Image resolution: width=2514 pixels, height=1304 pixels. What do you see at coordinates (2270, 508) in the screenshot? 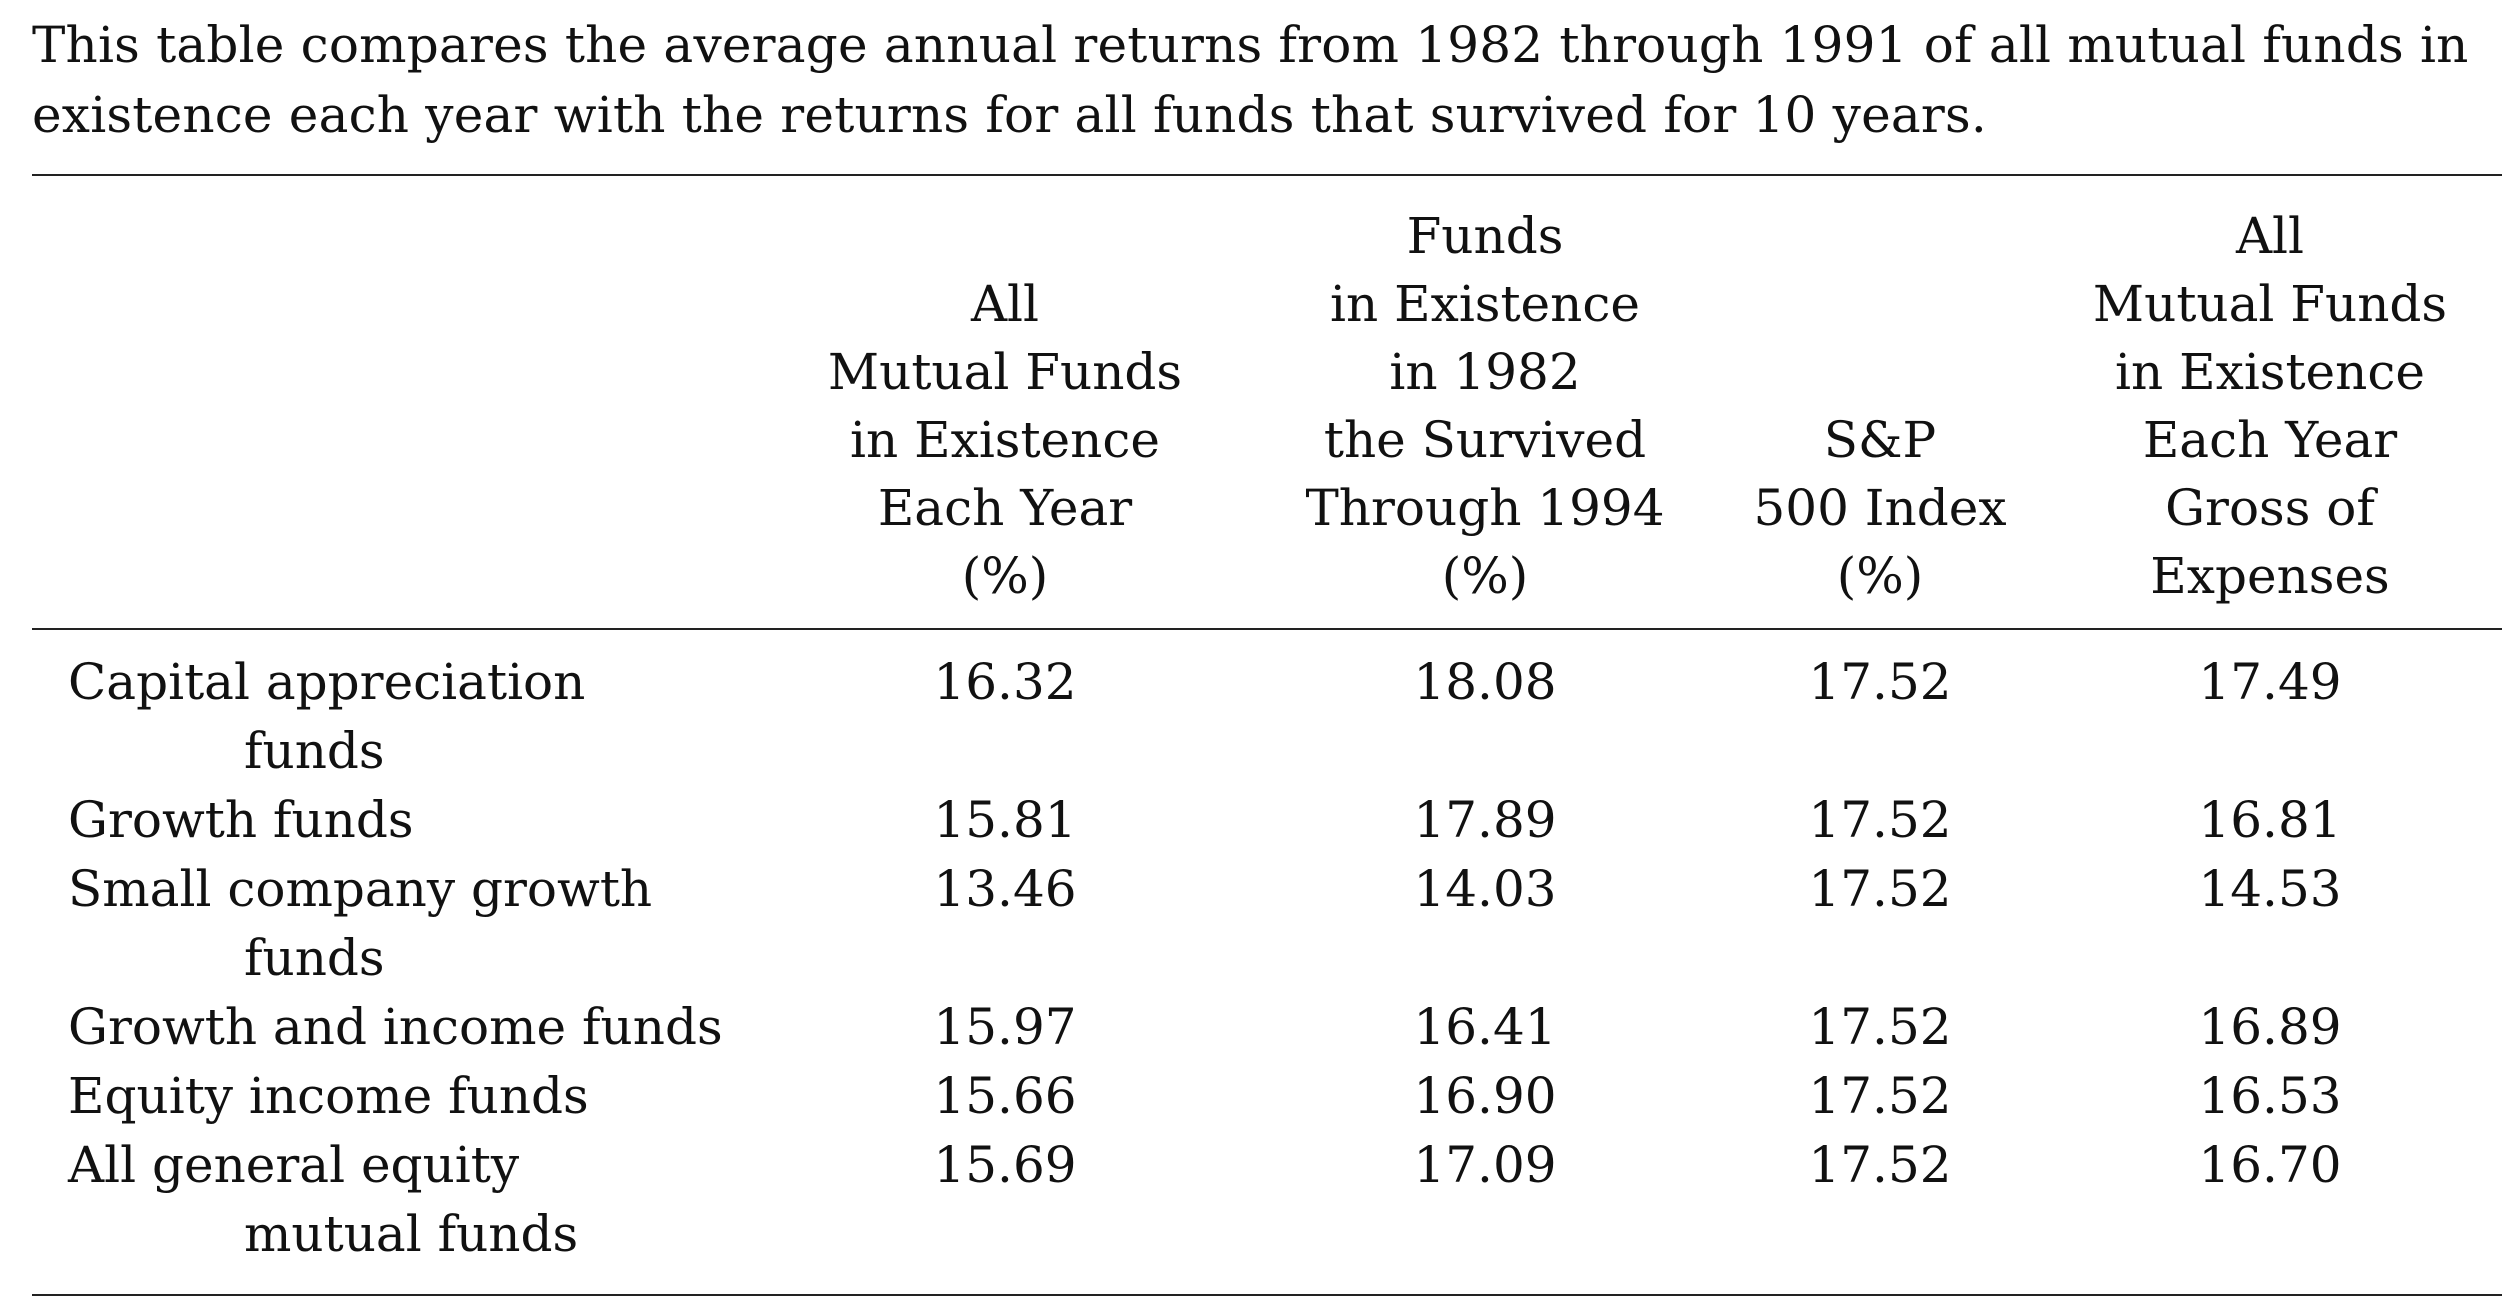
I see `header-line: Gross of` at bounding box center [2270, 508].